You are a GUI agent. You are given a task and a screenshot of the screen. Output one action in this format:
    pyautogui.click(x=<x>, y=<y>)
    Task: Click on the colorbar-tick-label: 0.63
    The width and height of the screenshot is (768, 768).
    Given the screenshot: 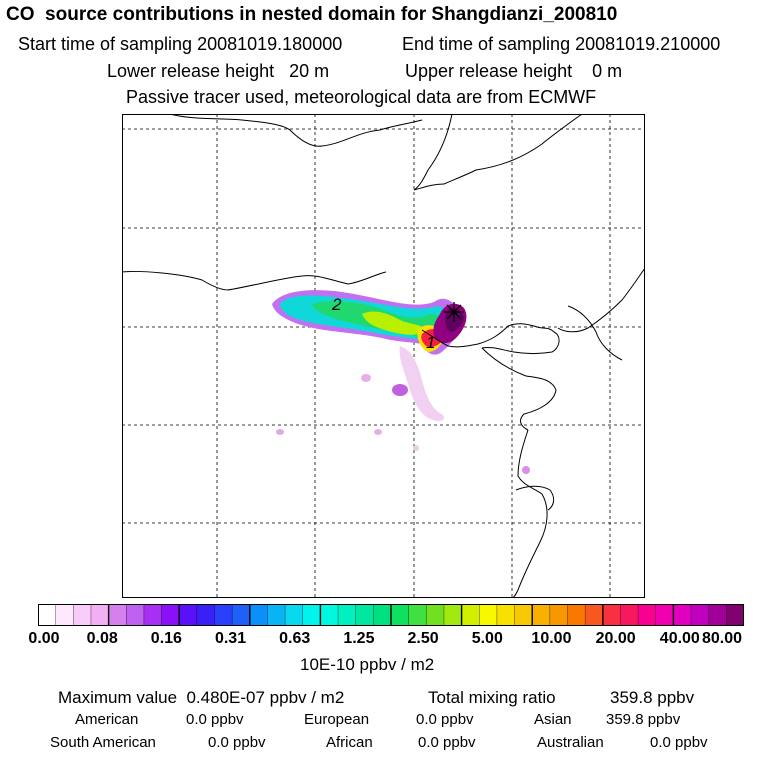 What is the action you would take?
    pyautogui.click(x=295, y=638)
    